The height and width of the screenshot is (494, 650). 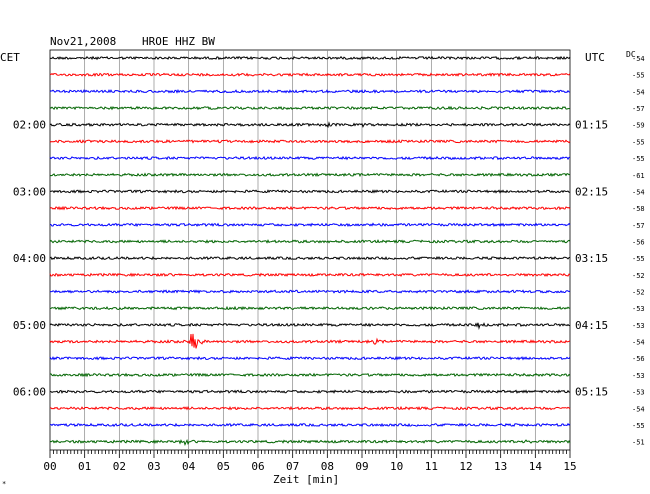 What do you see at coordinates (638, 176) in the screenshot?
I see `dc-value: -61` at bounding box center [638, 176].